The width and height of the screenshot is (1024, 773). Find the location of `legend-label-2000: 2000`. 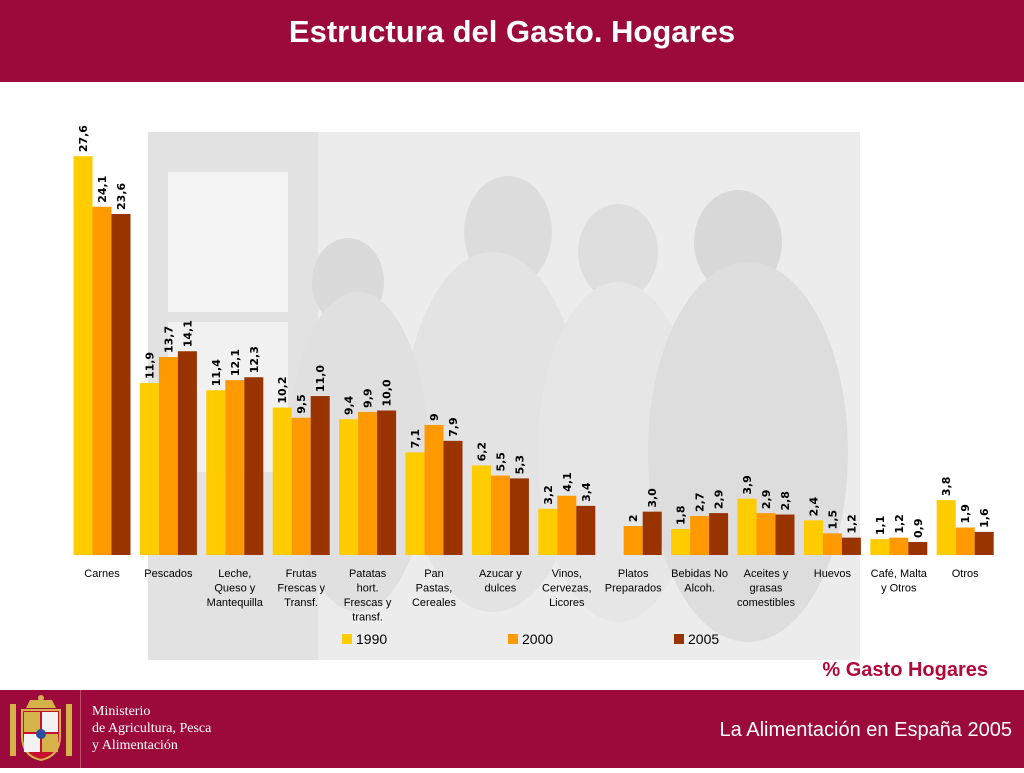

legend-label-2000: 2000 is located at coordinates (537, 639).